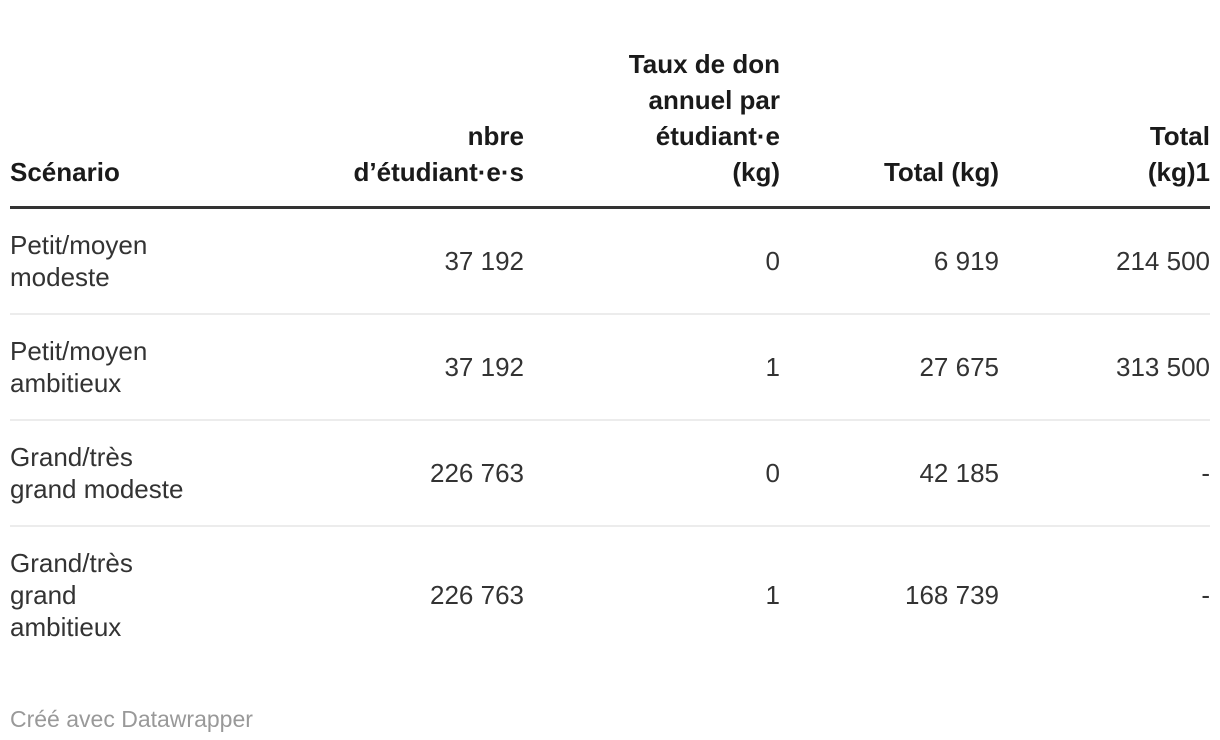 This screenshot has height=740, width=1220. I want to click on cell-scenario: Grand/très grand modeste, so click(110, 473).